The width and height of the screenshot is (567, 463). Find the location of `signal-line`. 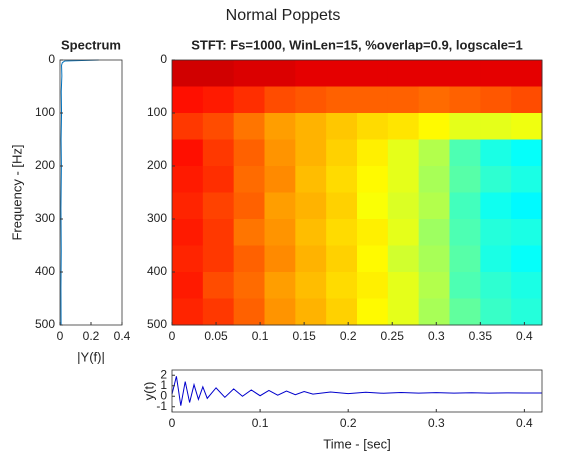

signal-line is located at coordinates (356, 391).